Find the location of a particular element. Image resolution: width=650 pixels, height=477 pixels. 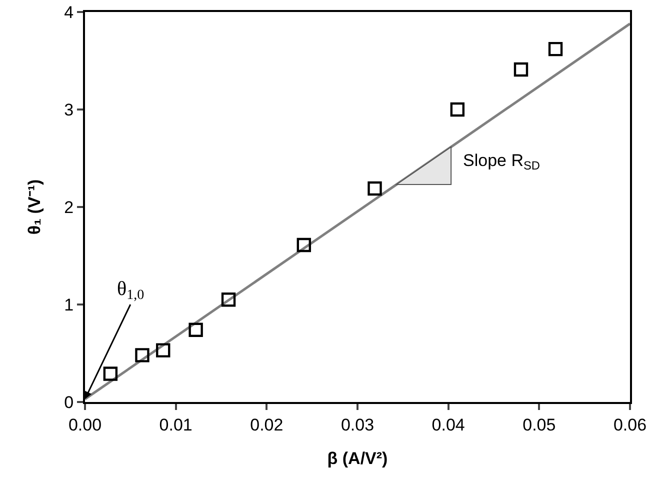

y-tick-label: 4 is located at coordinates (69, 12).